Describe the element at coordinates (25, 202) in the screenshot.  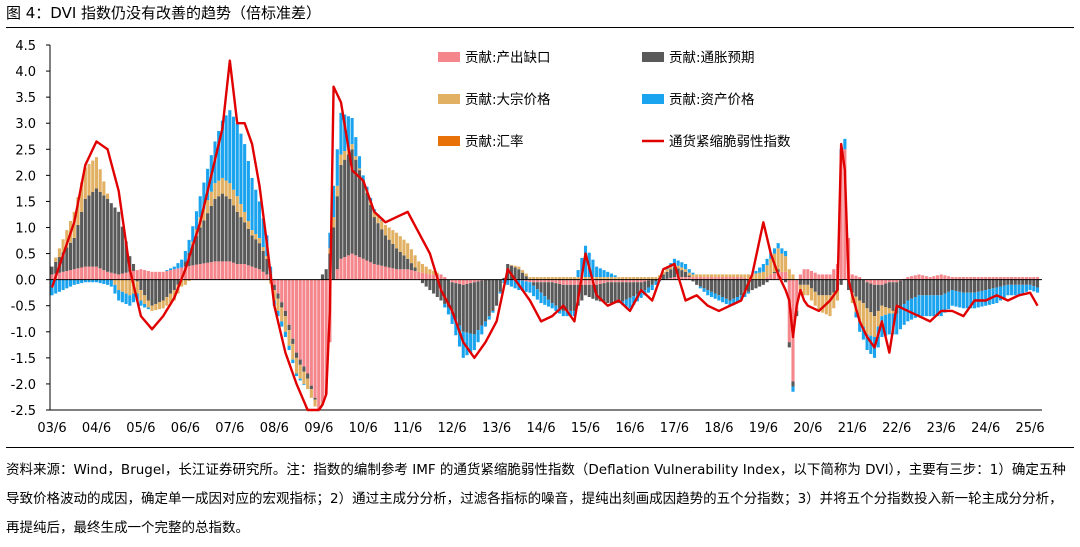
I see `y-tick-label: 1.5` at that location.